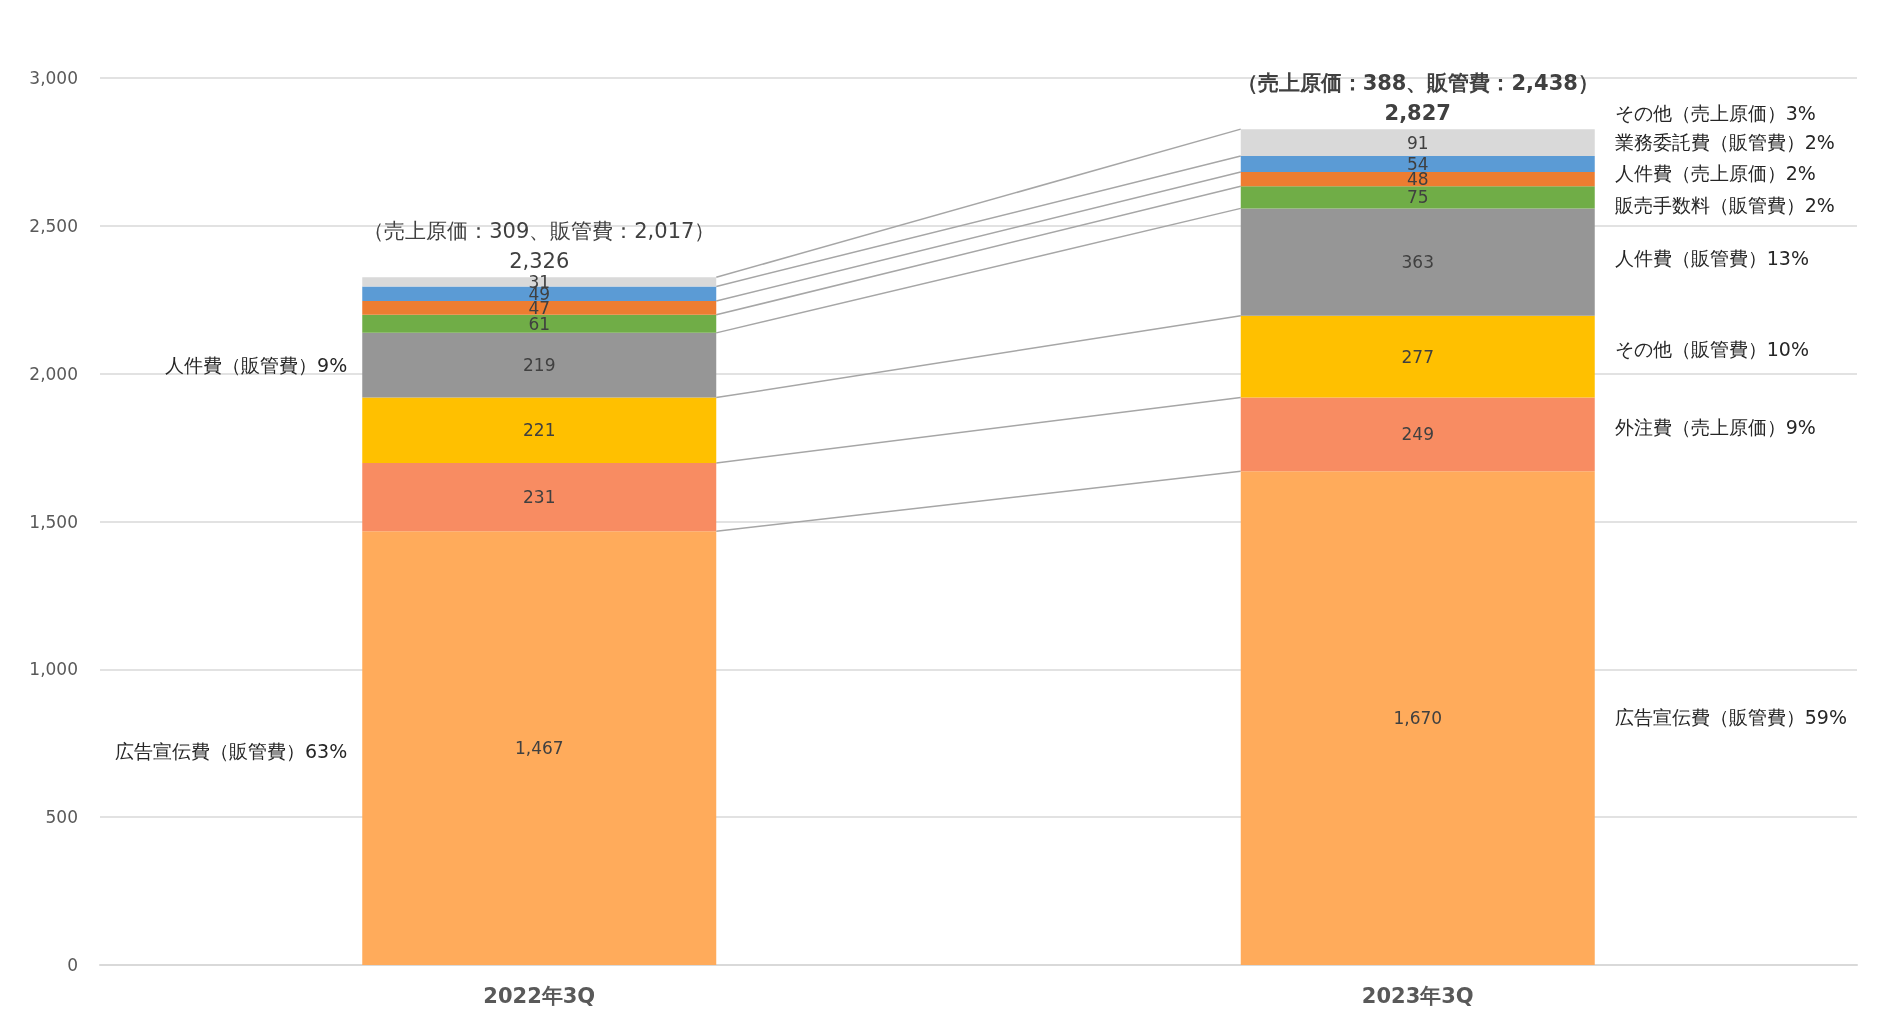  What do you see at coordinates (1730, 716) in the screenshot?
I see `annotation: 広告宣伝費（販管費）59%` at bounding box center [1730, 716].